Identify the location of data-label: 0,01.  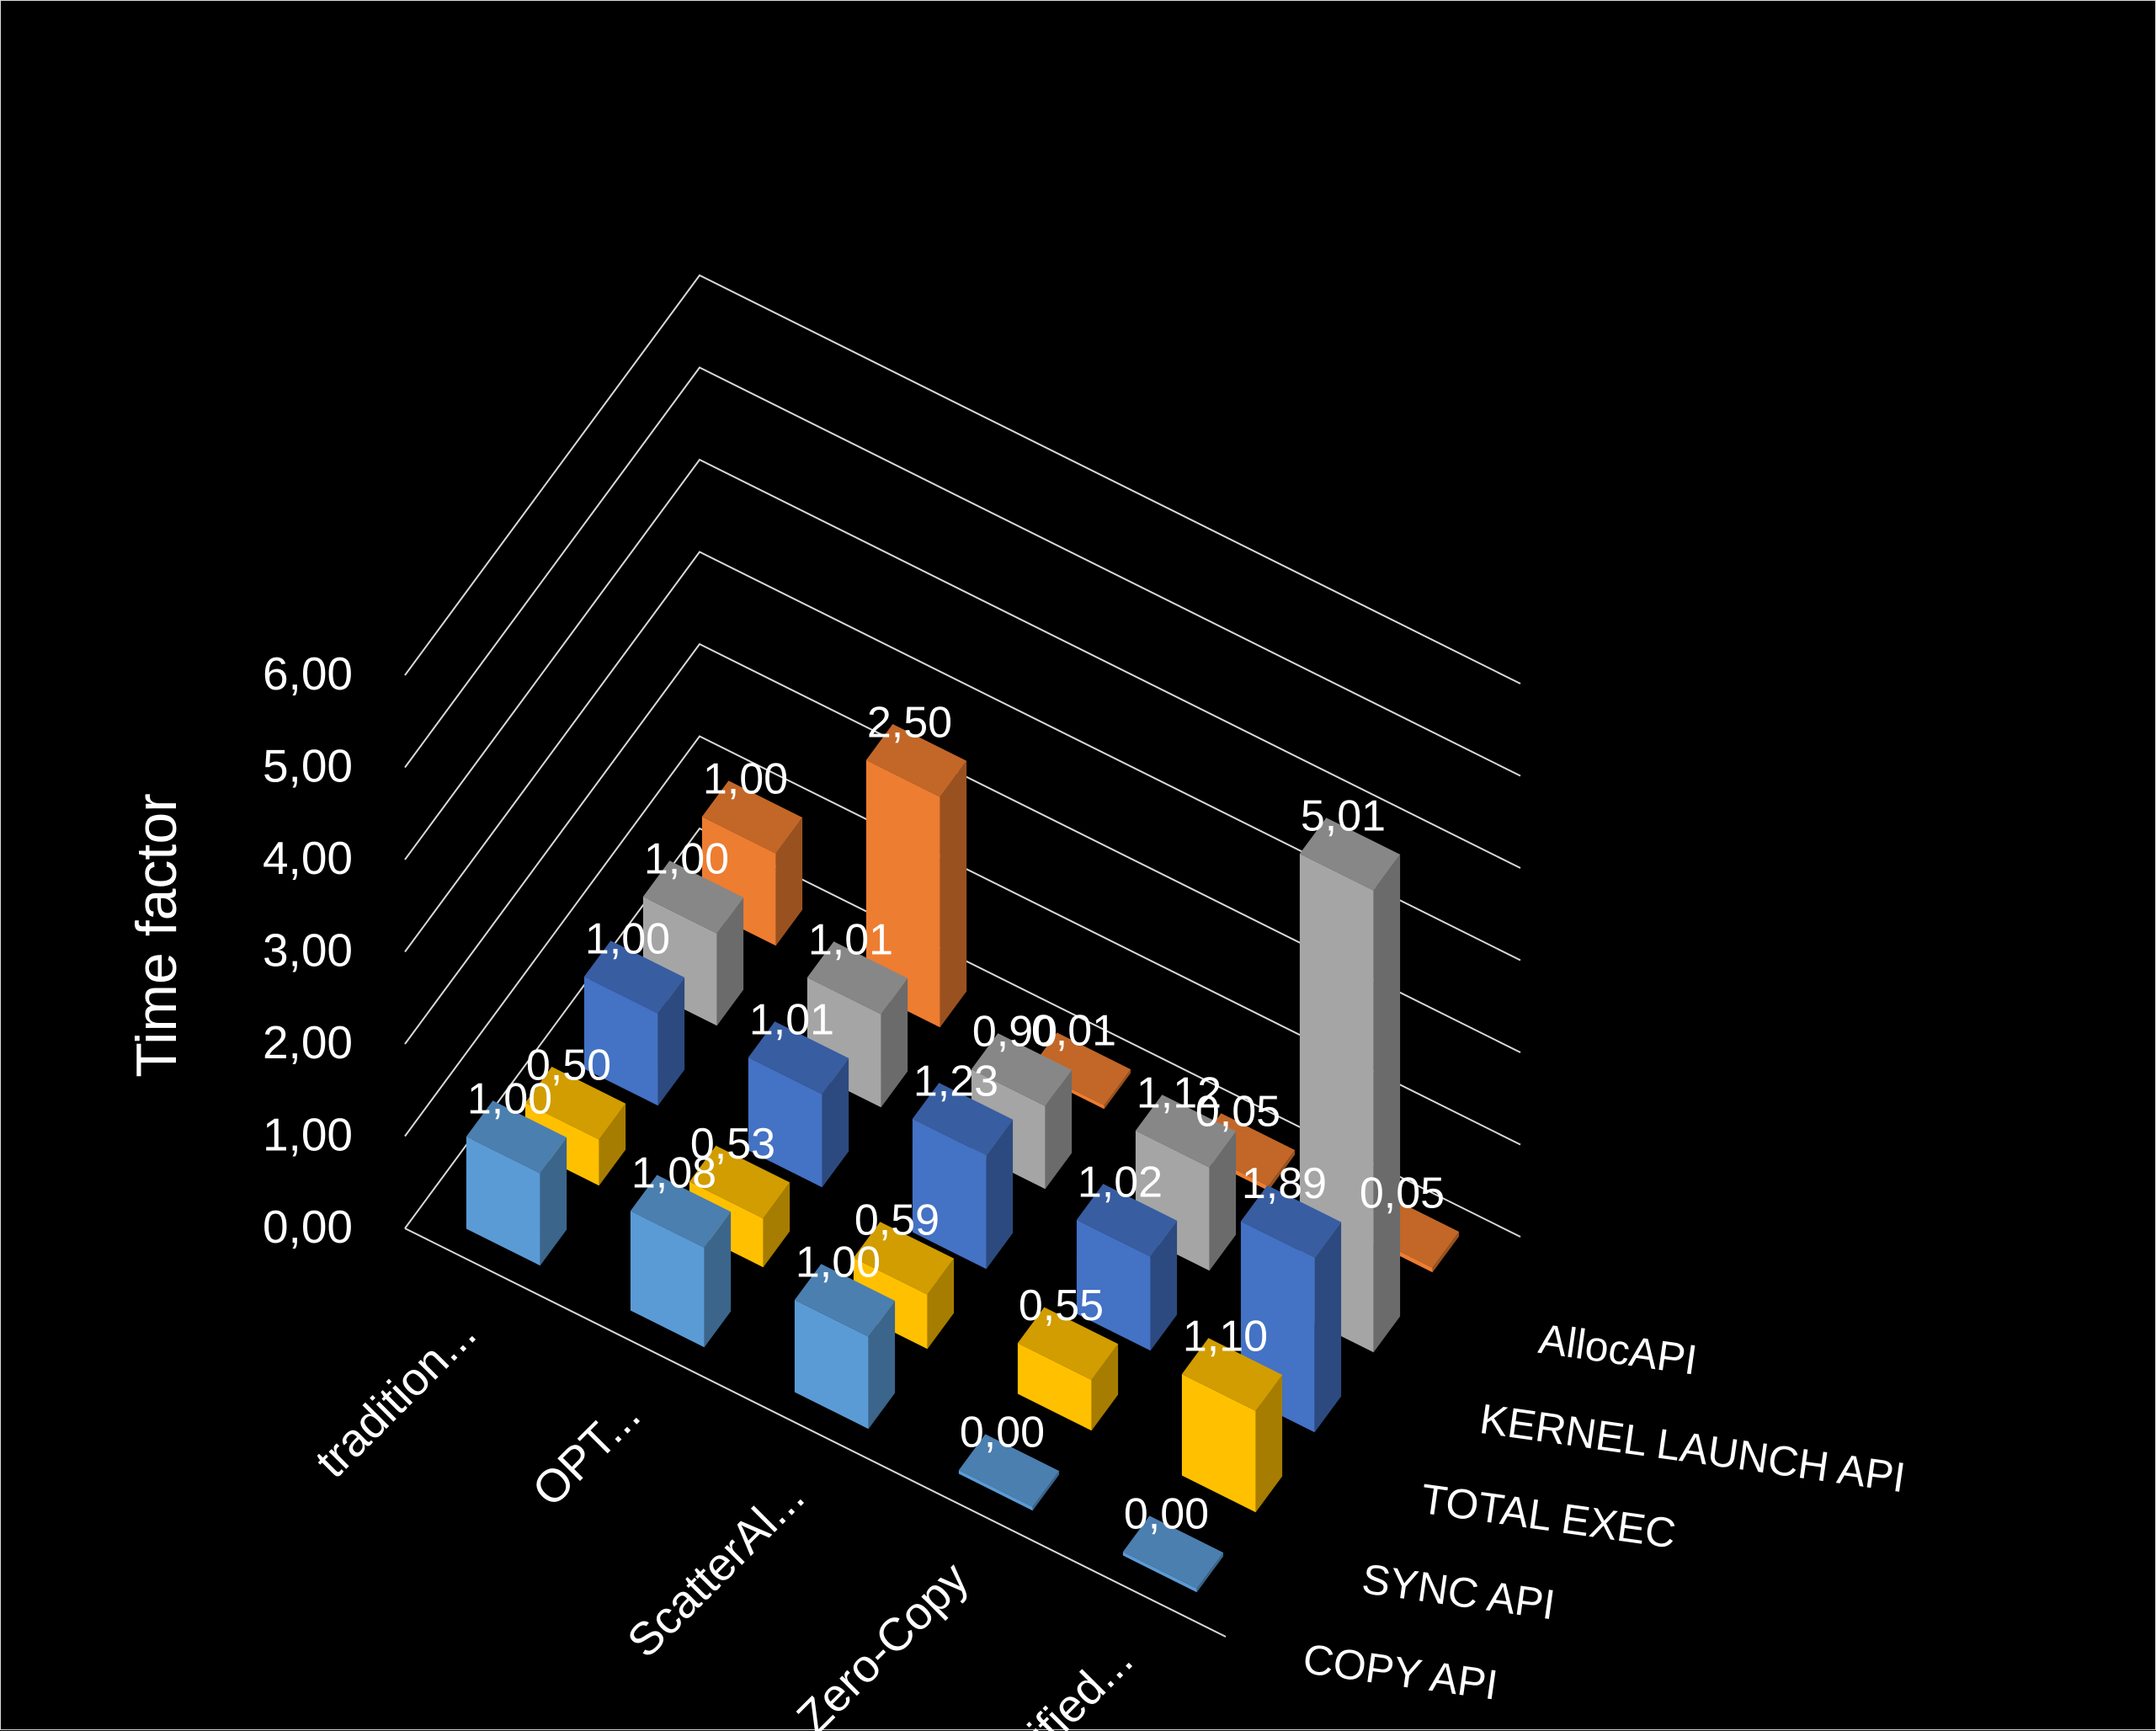
(1074, 1031).